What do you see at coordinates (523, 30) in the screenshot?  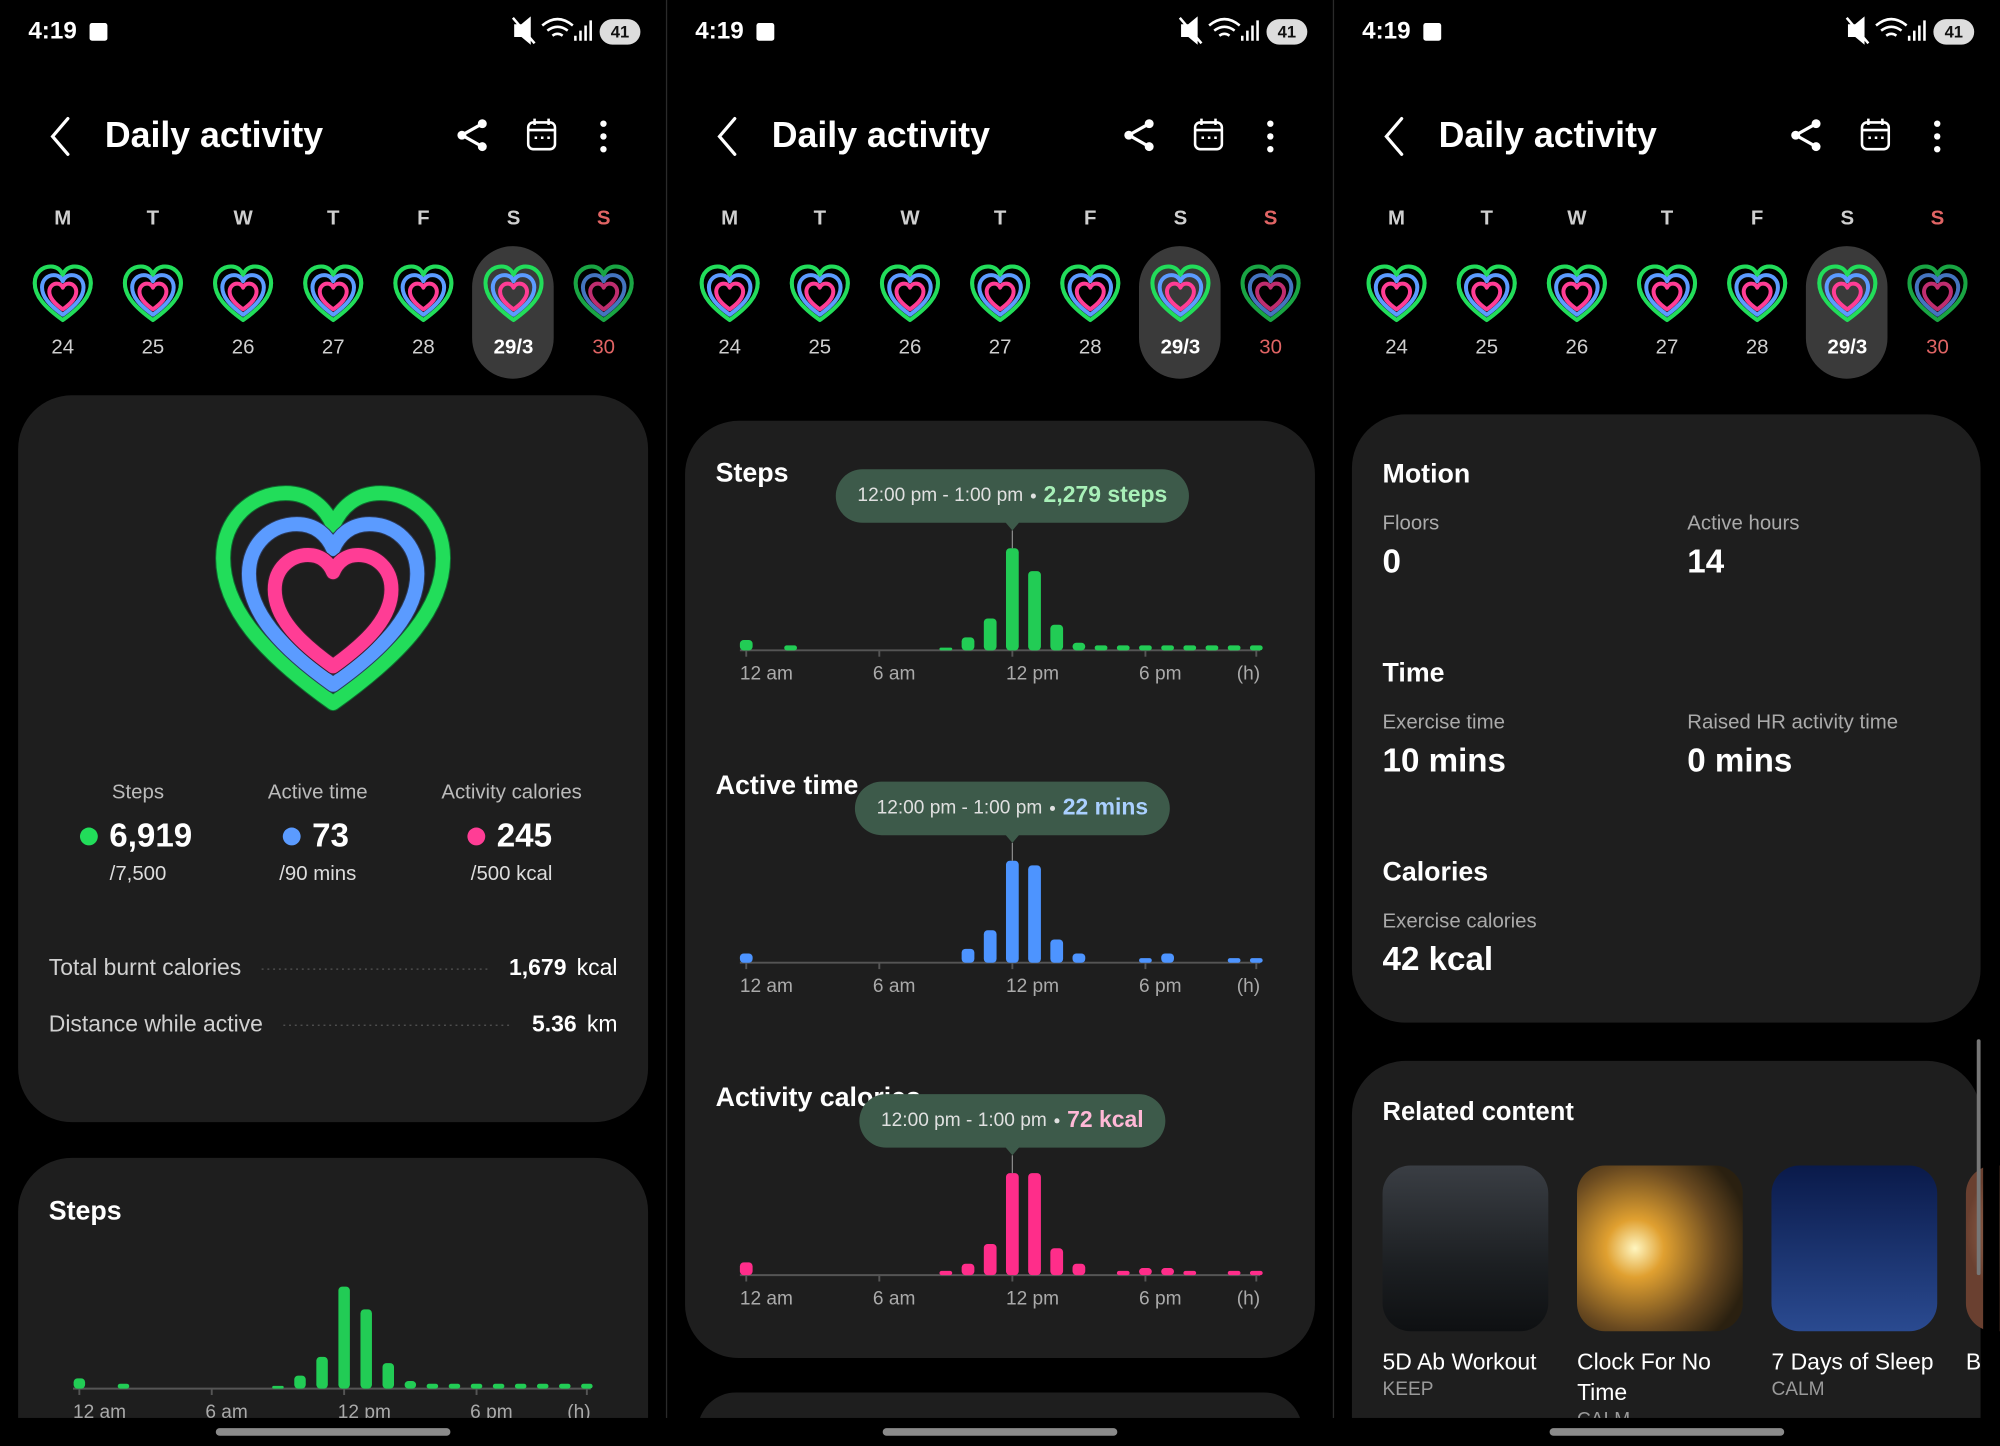 I see `mute-icon` at bounding box center [523, 30].